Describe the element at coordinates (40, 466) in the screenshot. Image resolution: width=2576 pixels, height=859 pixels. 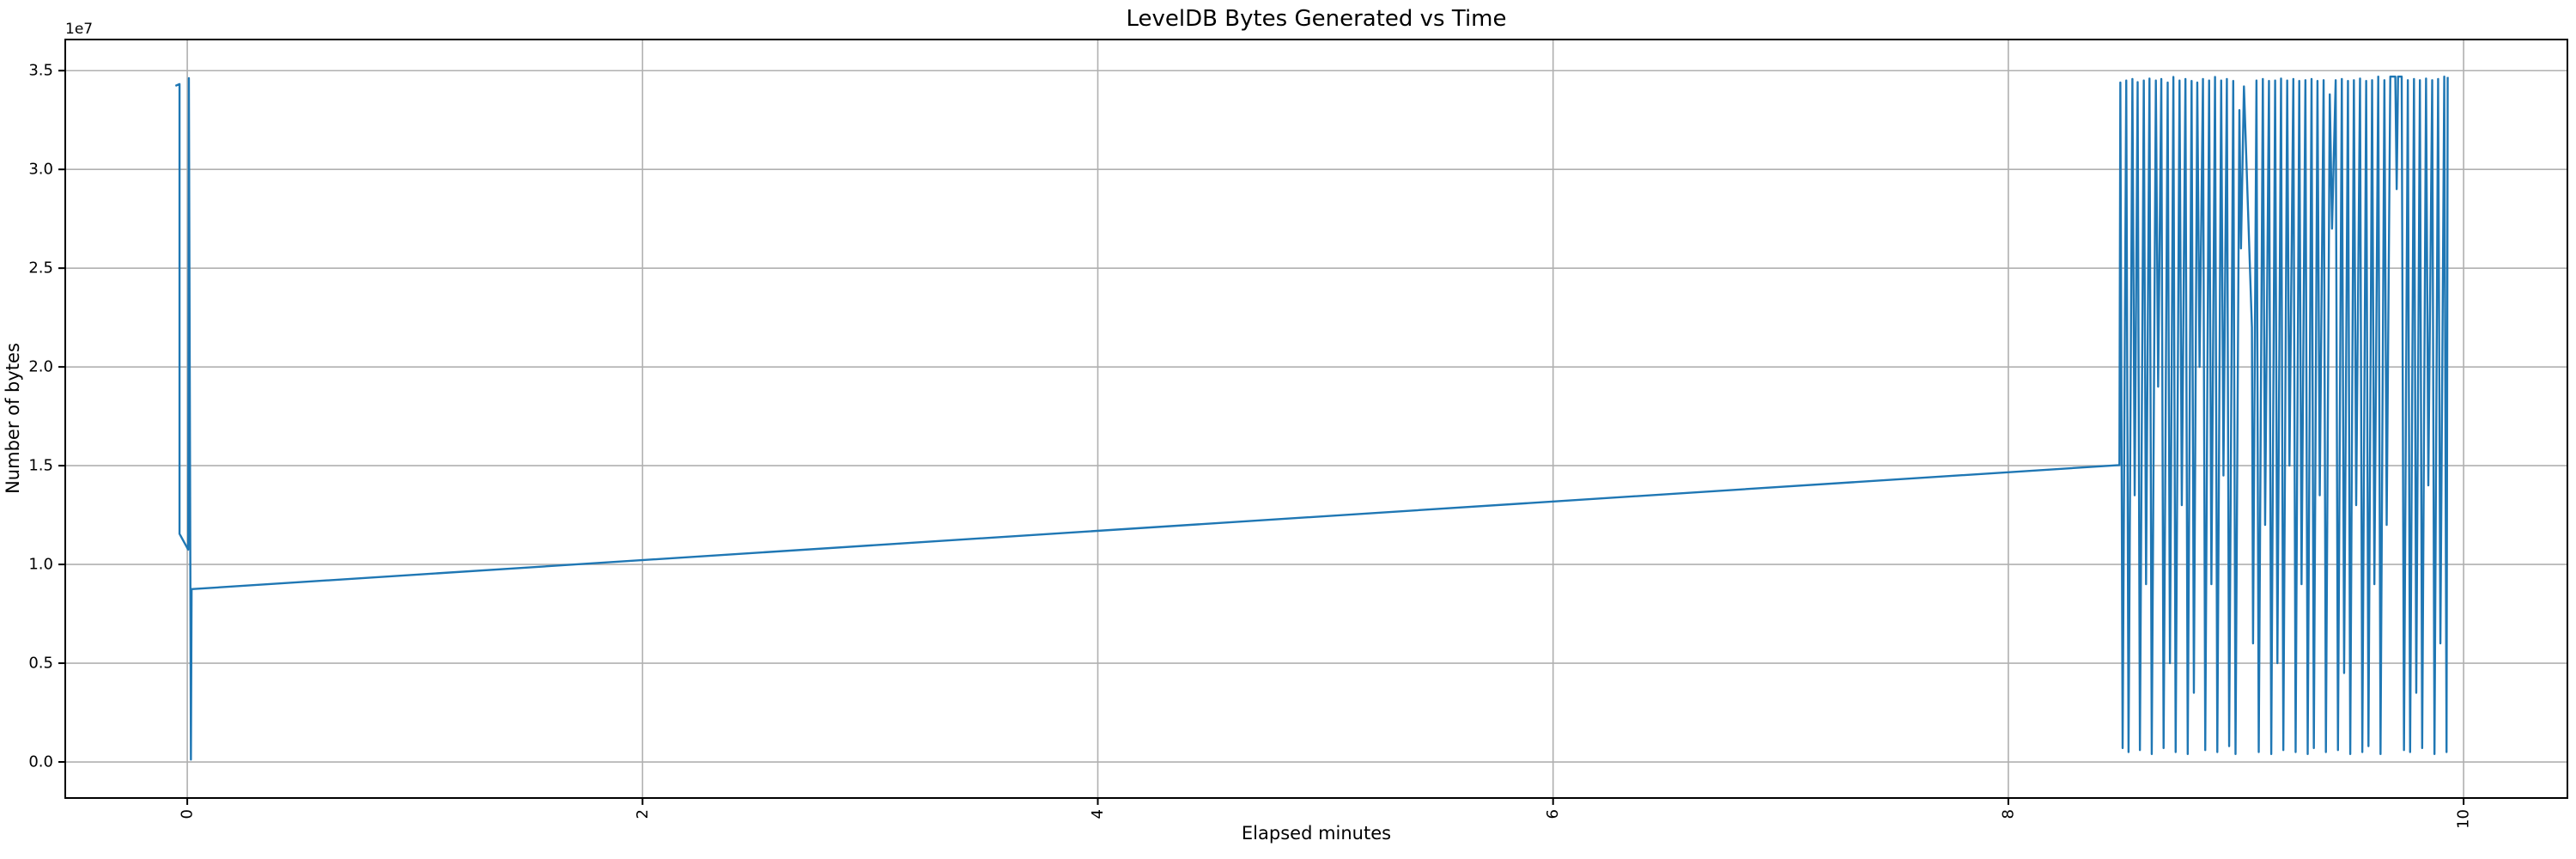
I see `y-tick-label: 1.5` at that location.